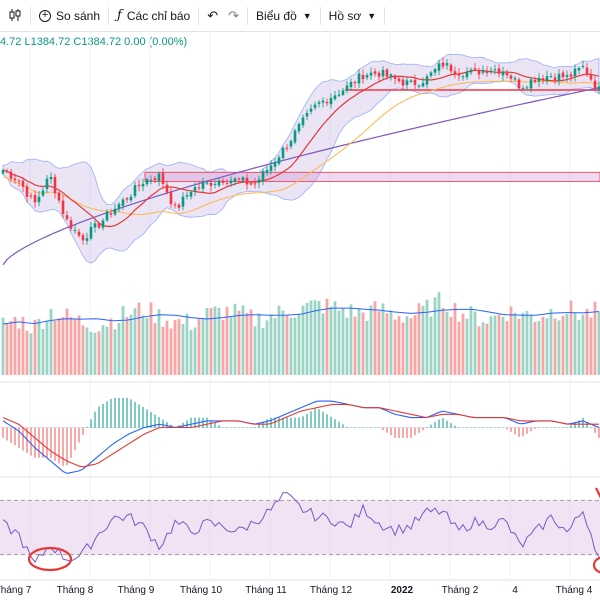  What do you see at coordinates (109, 15) in the screenshot?
I see `toolbar-divider` at bounding box center [109, 15].